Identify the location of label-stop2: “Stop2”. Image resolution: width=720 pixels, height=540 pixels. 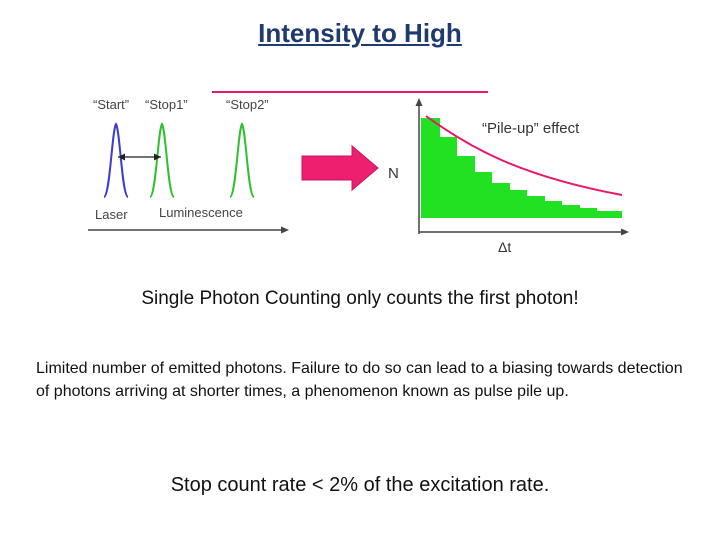
(247, 104).